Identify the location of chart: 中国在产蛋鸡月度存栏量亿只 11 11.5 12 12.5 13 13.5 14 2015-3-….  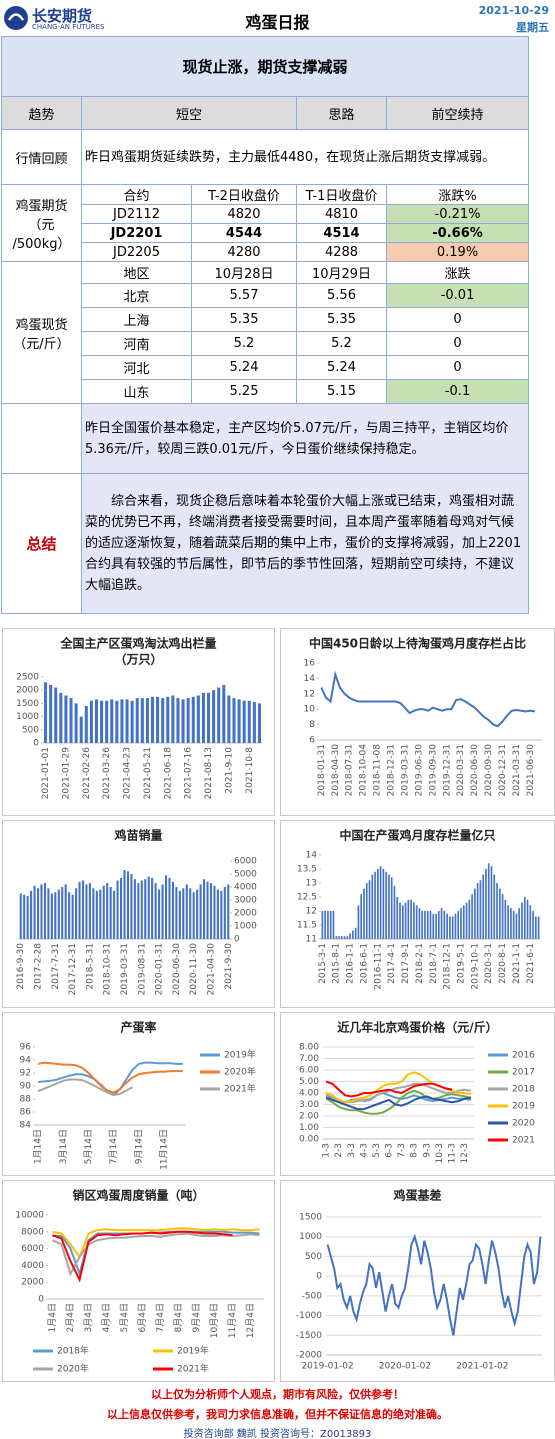
(417, 914).